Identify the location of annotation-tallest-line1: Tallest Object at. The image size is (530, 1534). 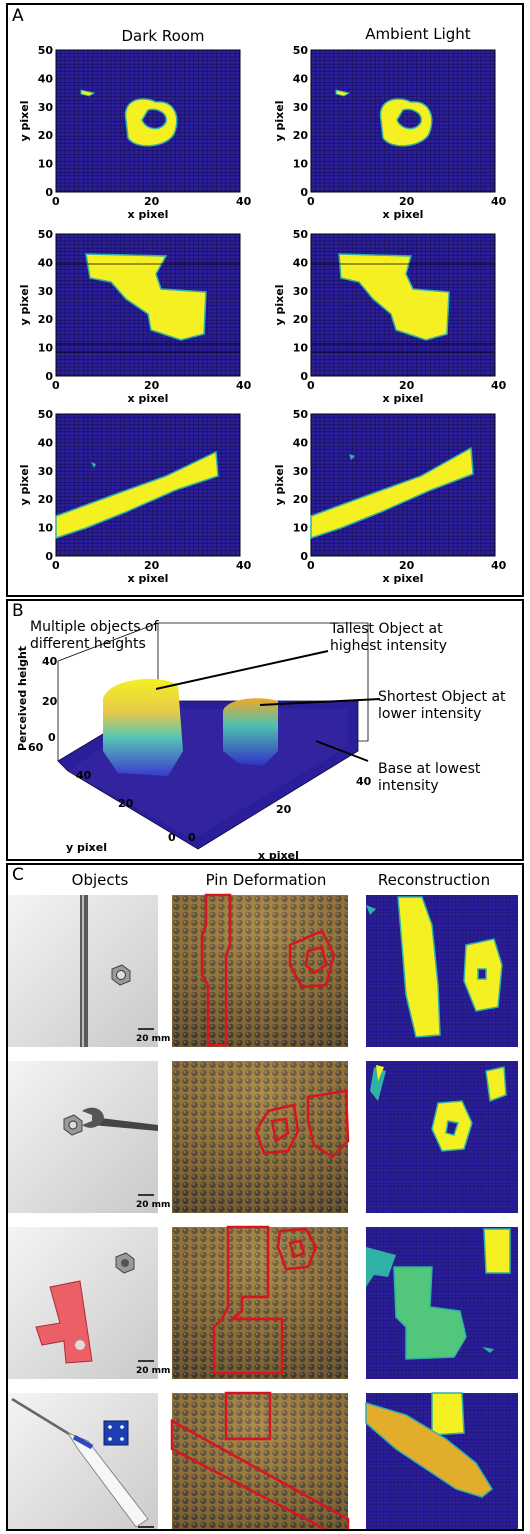
(386, 629).